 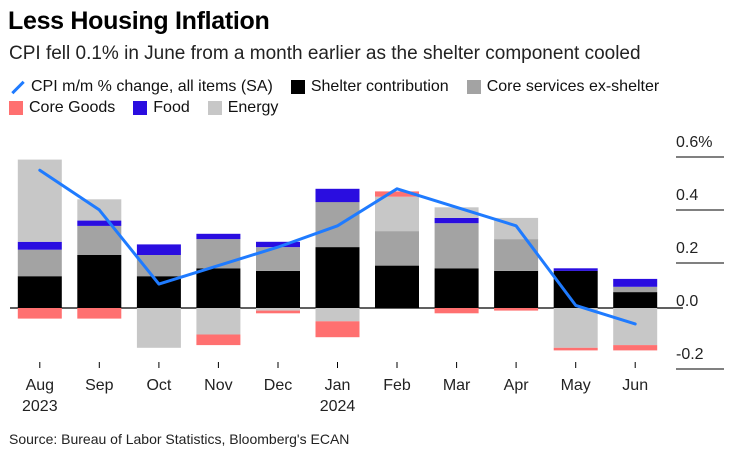 What do you see at coordinates (687, 301) in the screenshot?
I see `y-tick-label: 0.0` at bounding box center [687, 301].